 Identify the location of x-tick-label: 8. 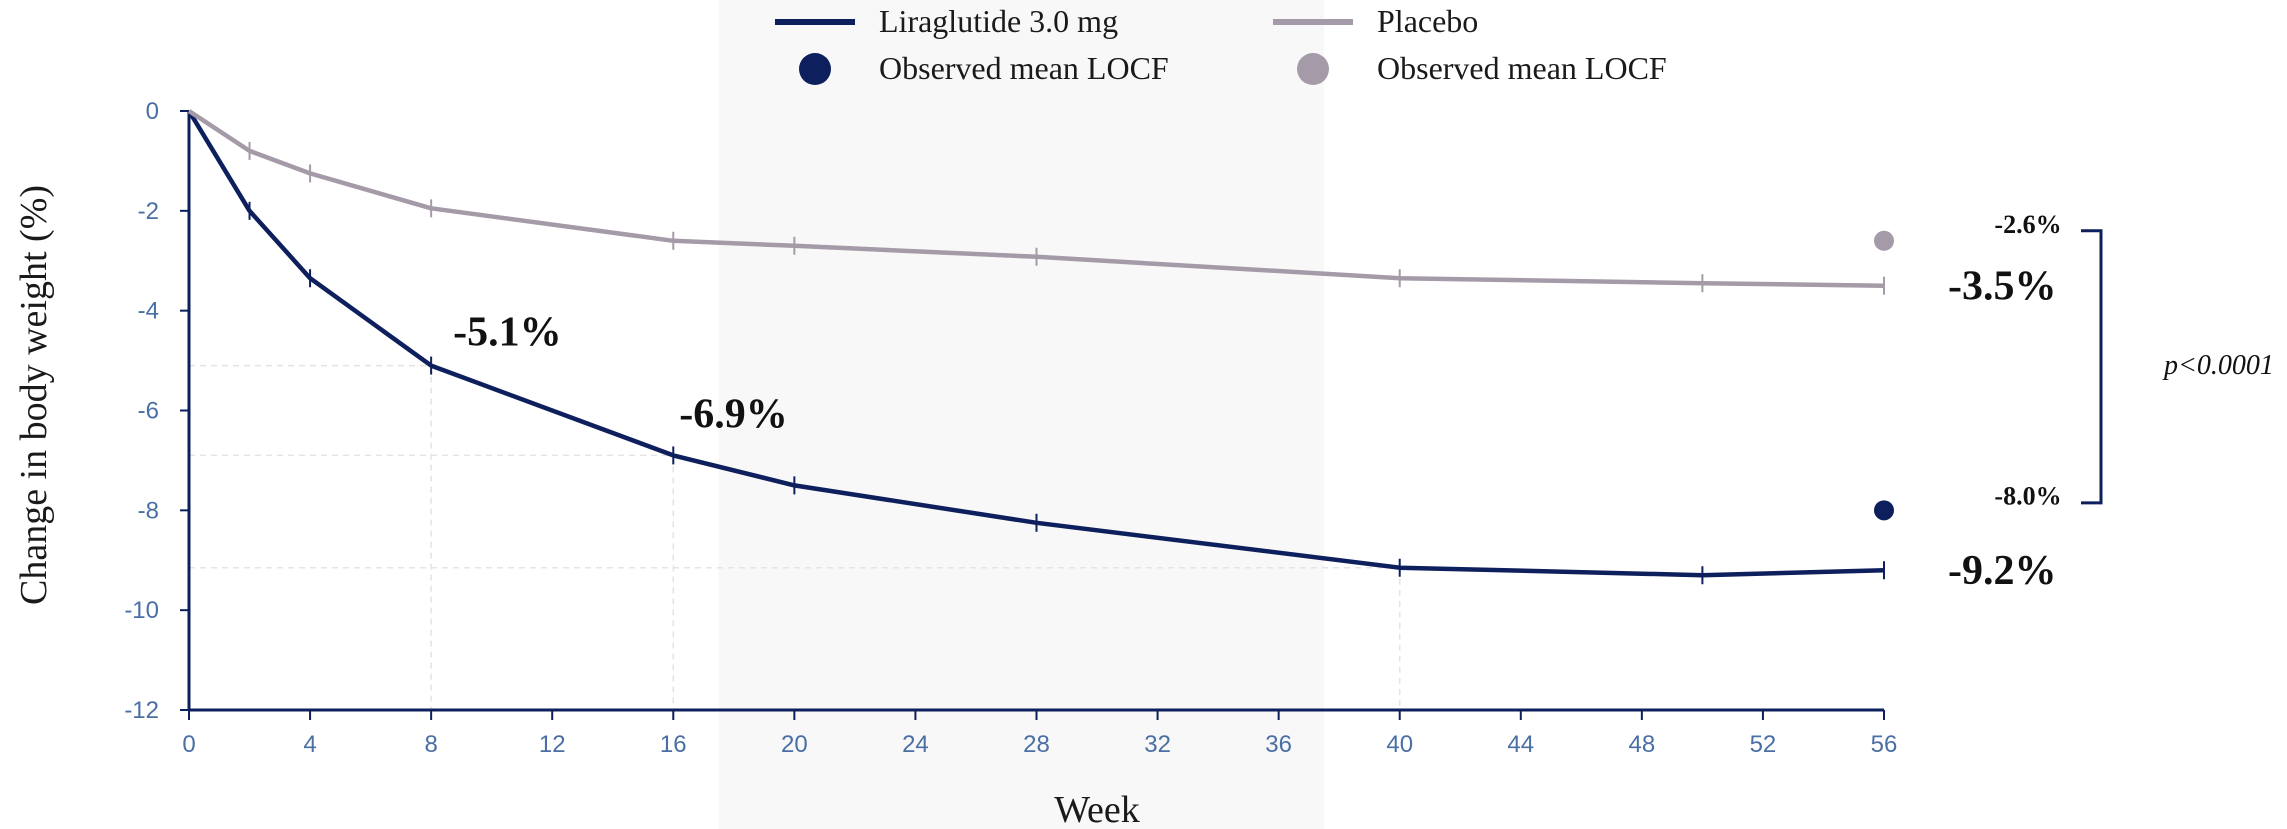
(430, 744).